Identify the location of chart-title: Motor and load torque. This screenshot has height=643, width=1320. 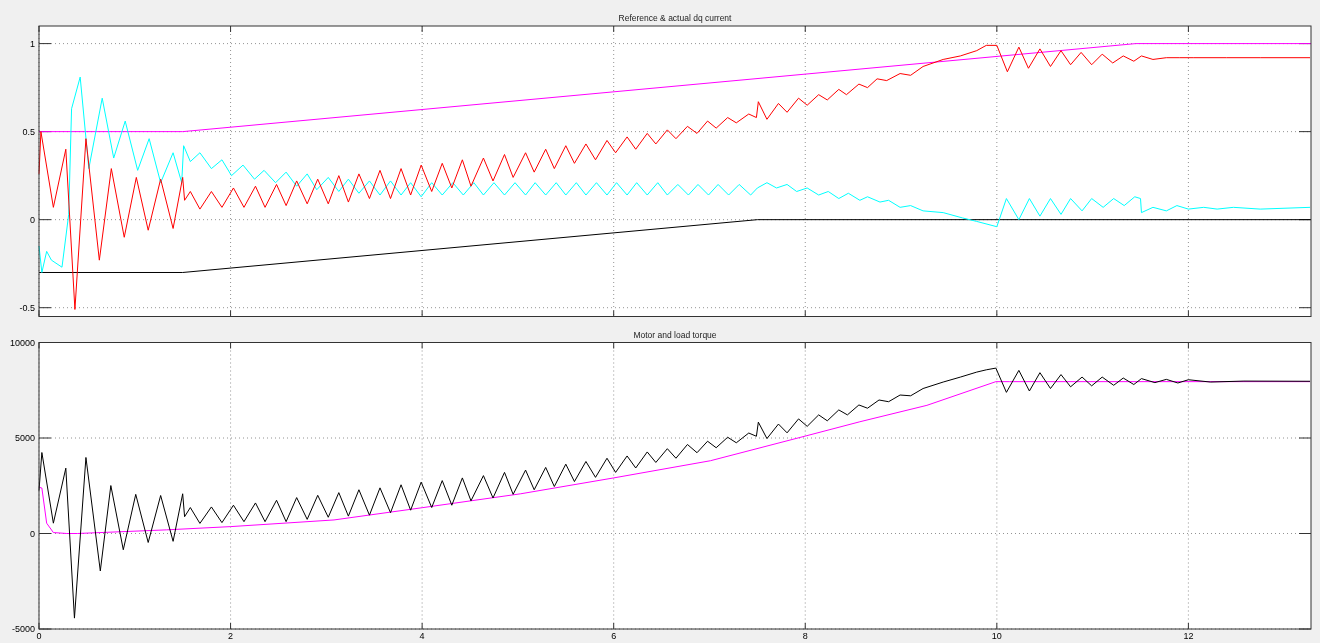
(675, 334).